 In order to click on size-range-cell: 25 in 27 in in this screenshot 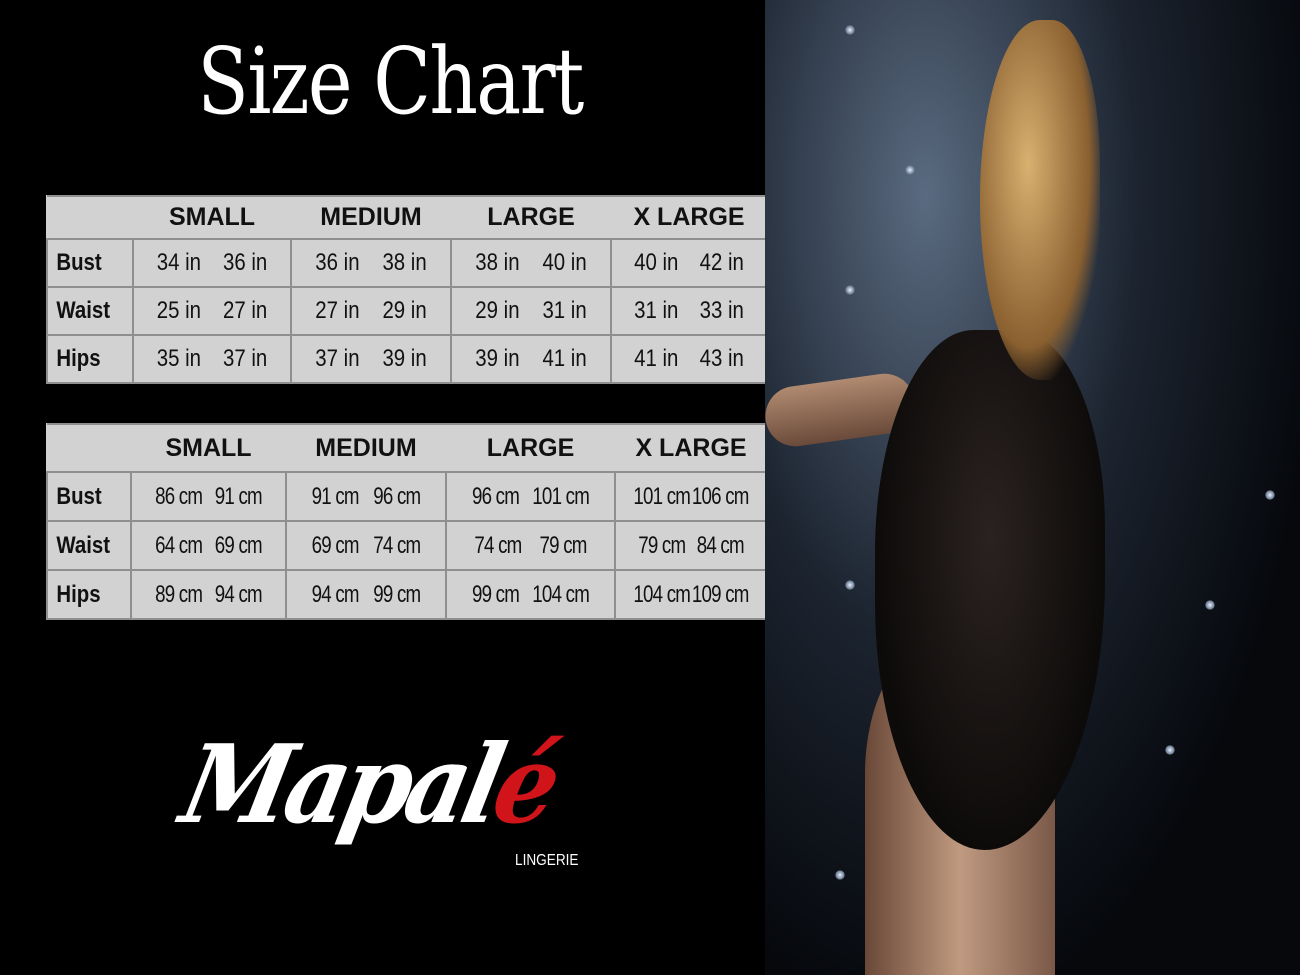, I will do `click(212, 311)`.